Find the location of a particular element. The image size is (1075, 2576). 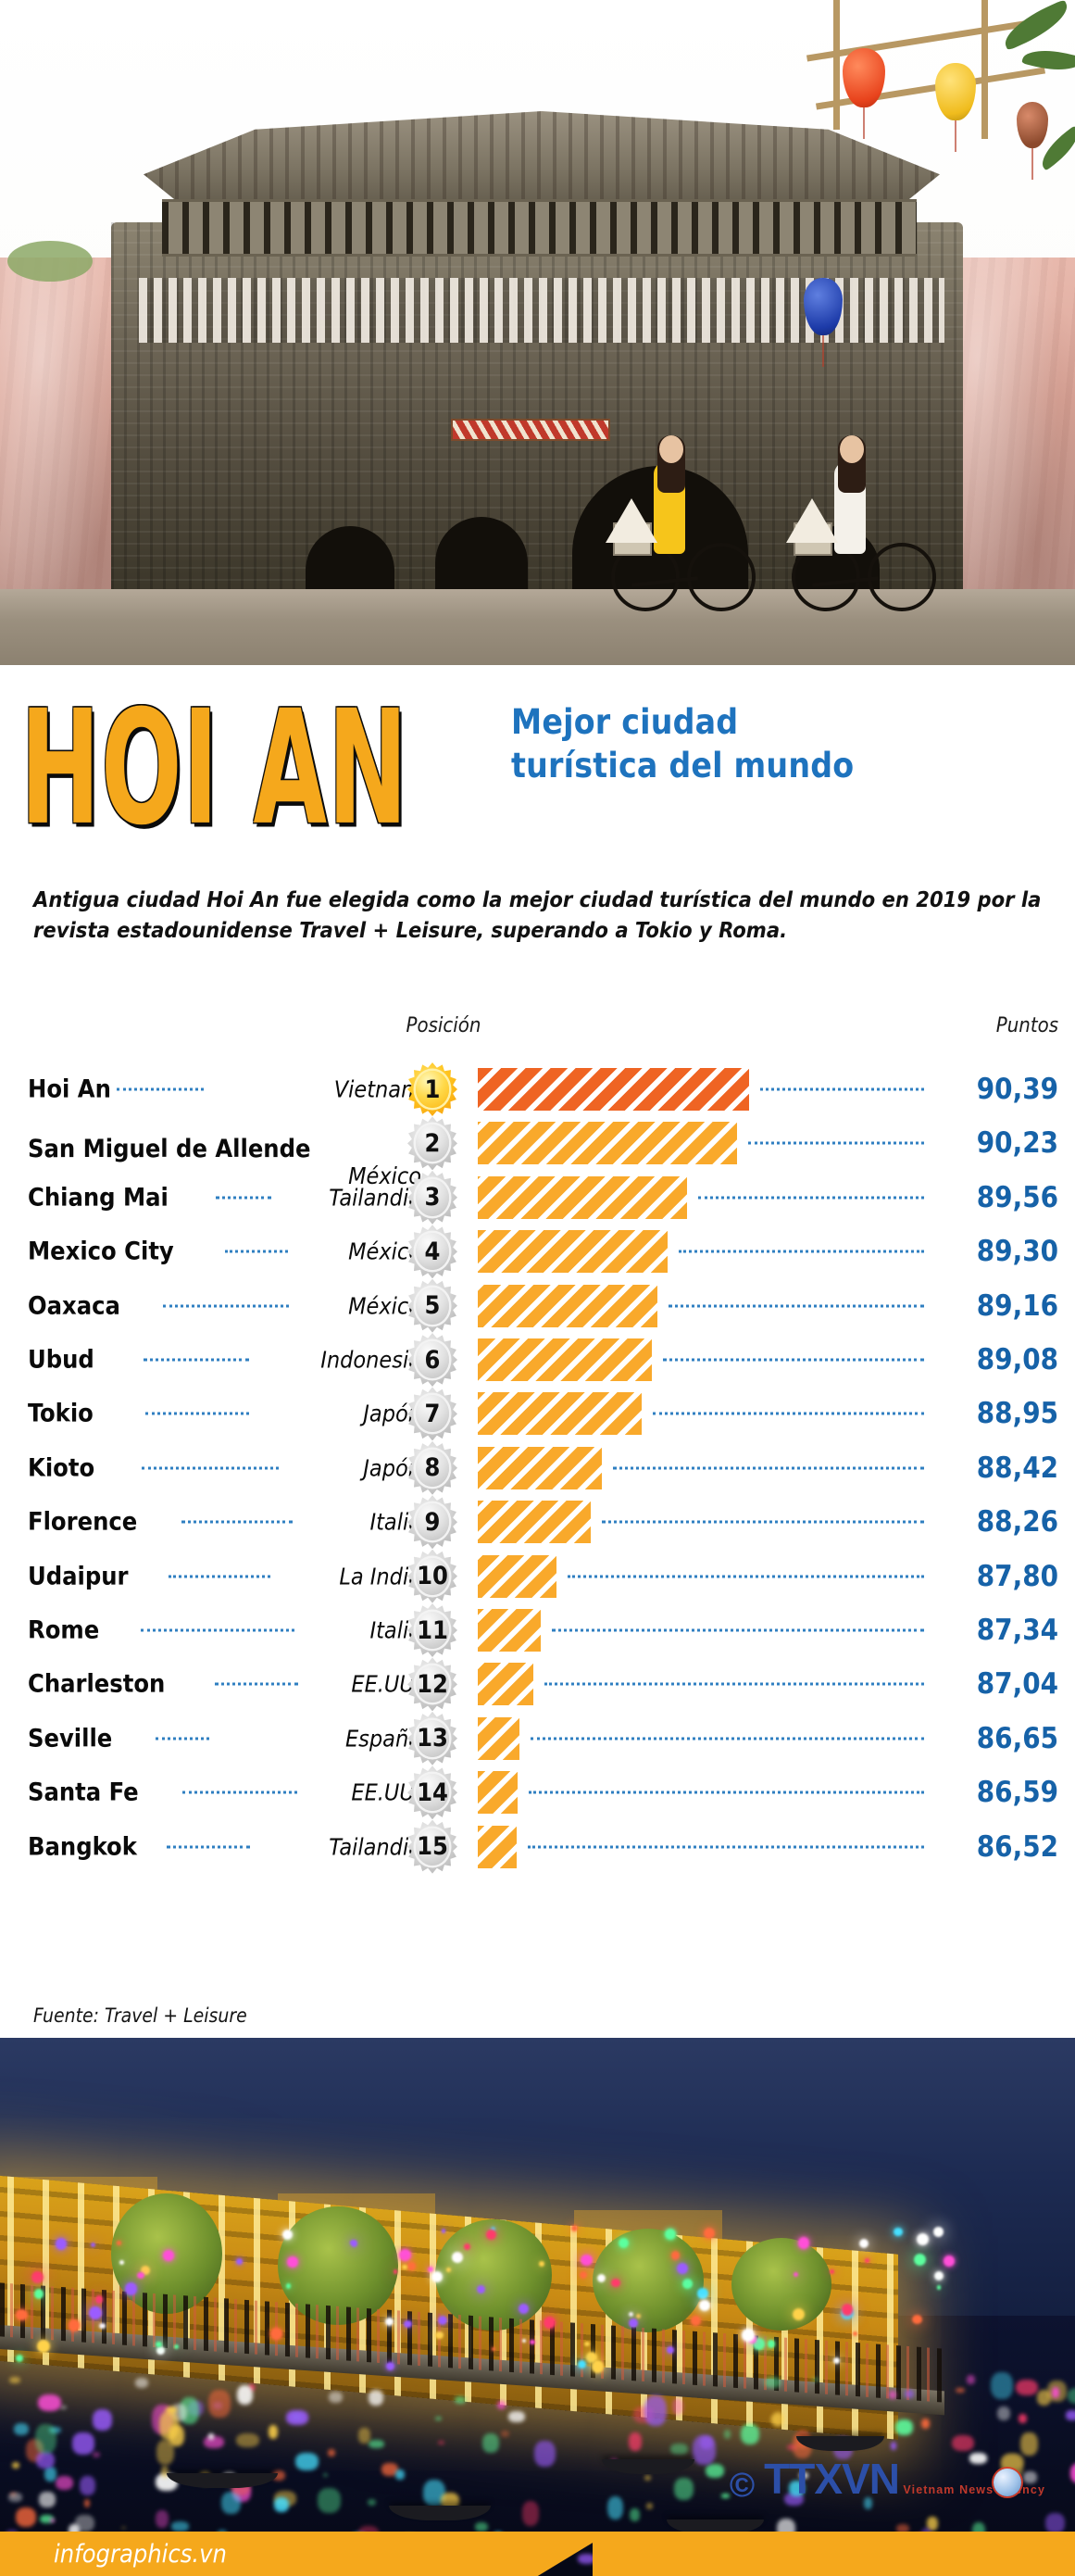

city-name: Chiang Mai is located at coordinates (99, 1198).